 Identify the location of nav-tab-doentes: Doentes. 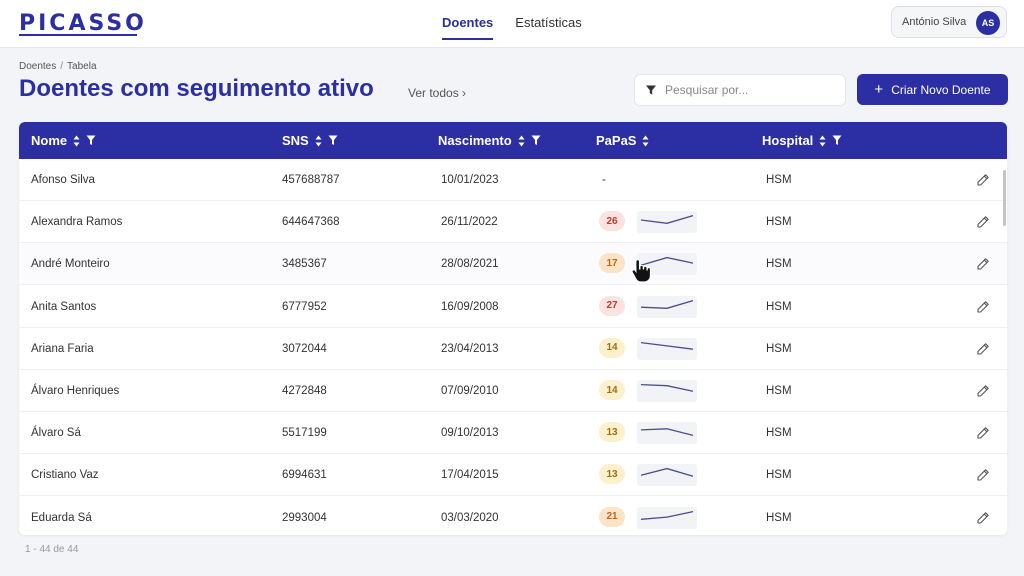
(468, 24).